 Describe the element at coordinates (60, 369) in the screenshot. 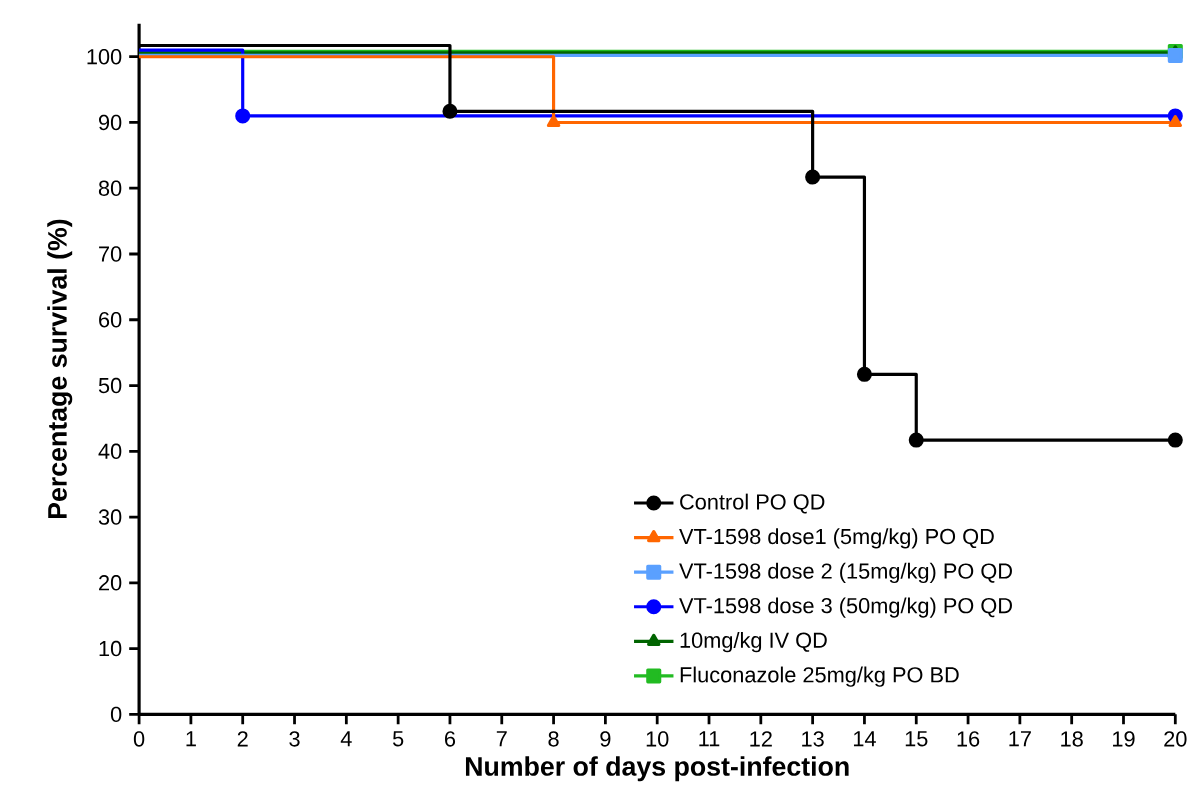

I see `y-axis-title: Percentage survival (%)` at that location.